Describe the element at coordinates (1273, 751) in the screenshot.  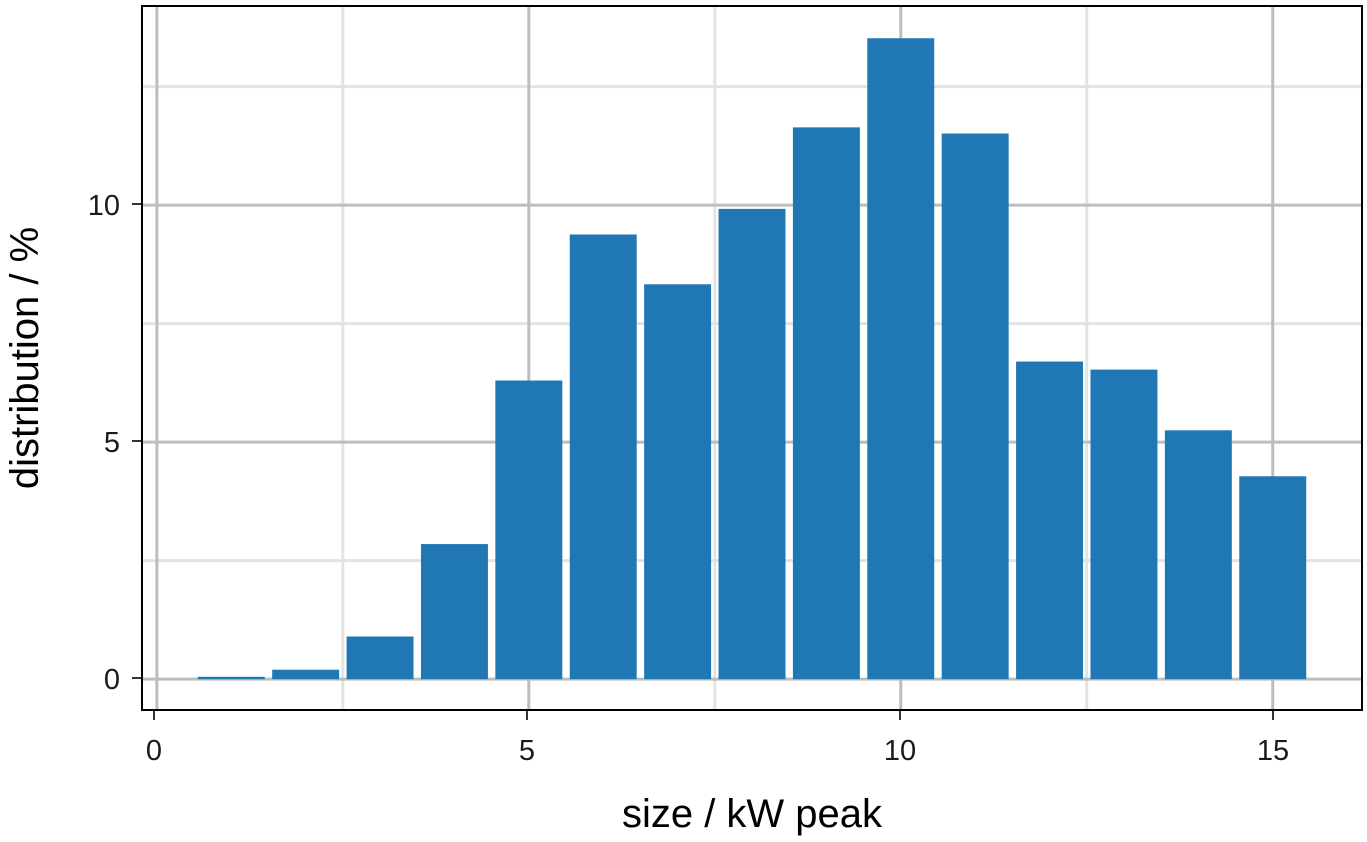
I see `x-tick-label: 15` at that location.